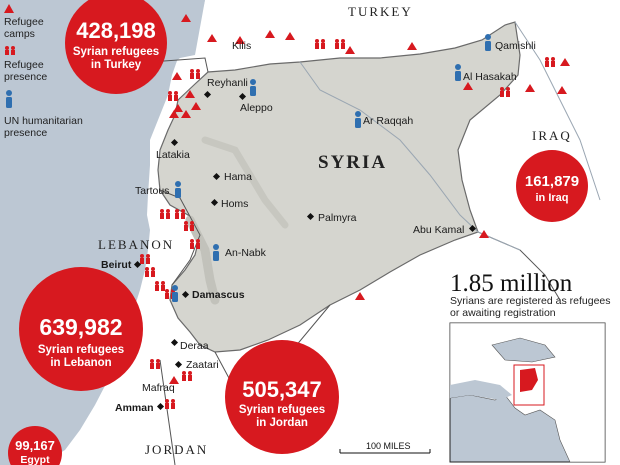  I want to click on scale-bar: 100 MILES, so click(385, 447).